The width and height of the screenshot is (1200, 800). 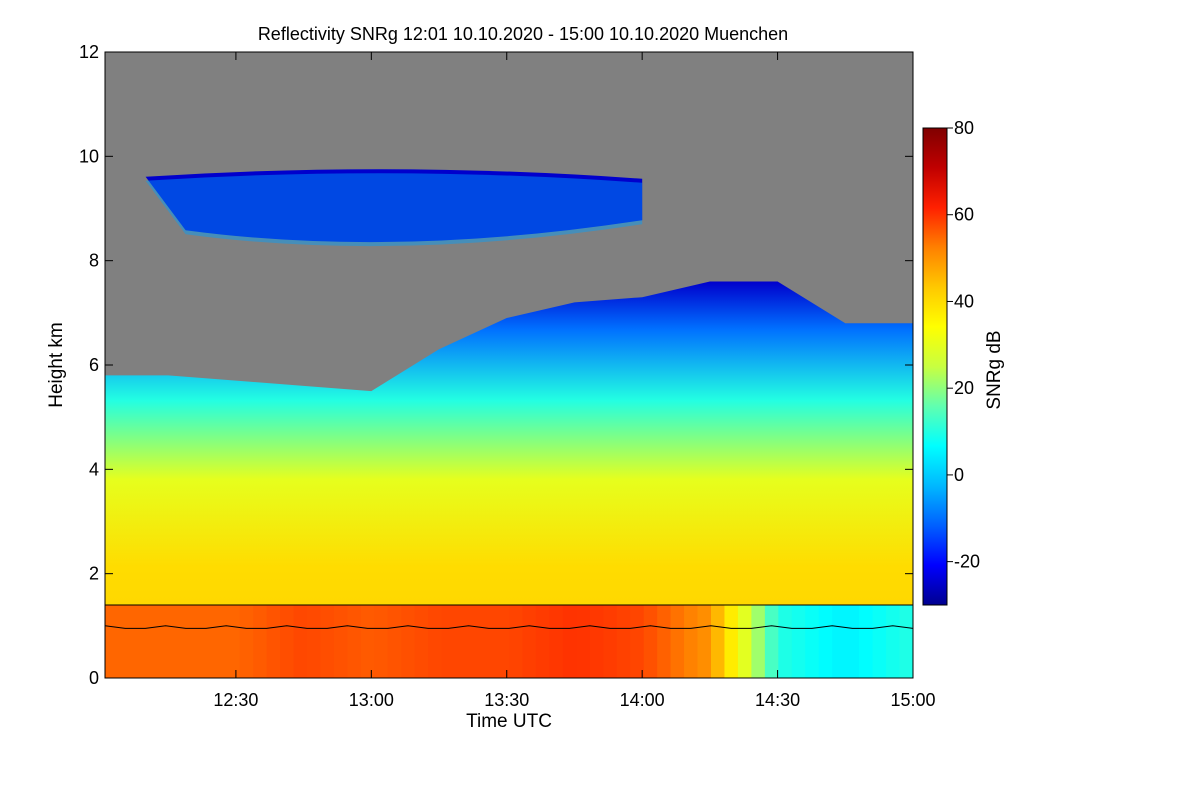 What do you see at coordinates (94, 678) in the screenshot?
I see `y-tick-label: 0` at bounding box center [94, 678].